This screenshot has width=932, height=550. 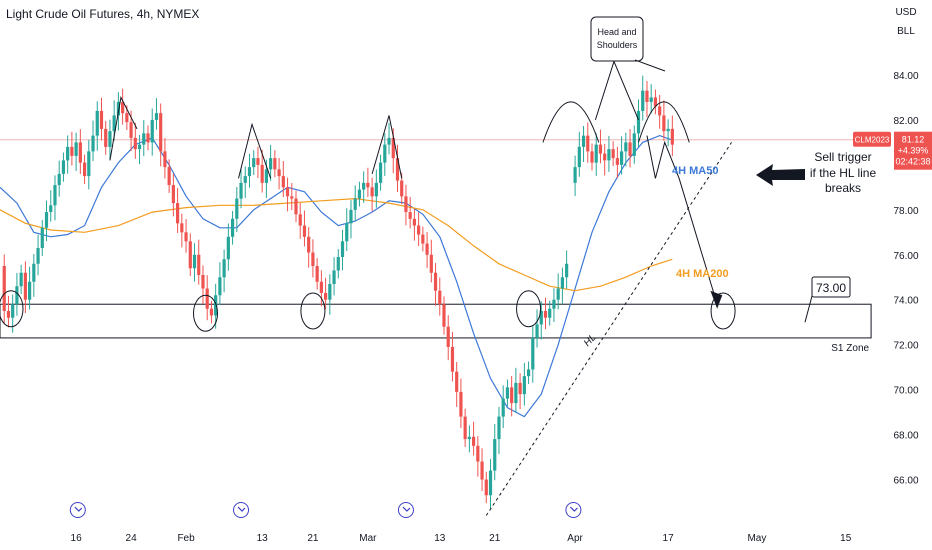 I want to click on left-shoulder-arc, so click(x=571, y=122).